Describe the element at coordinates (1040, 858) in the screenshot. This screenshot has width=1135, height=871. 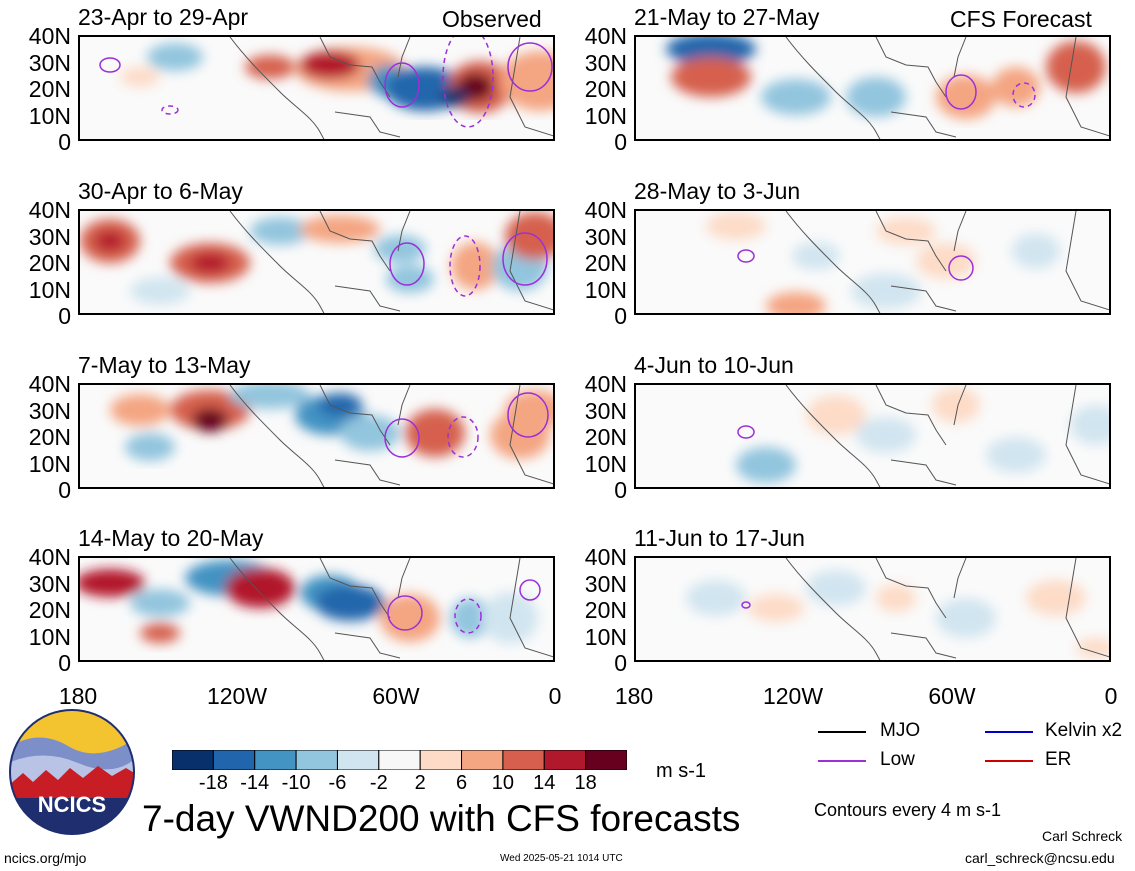
I see `footer-email: carl_schreck@ncsu.edu` at that location.